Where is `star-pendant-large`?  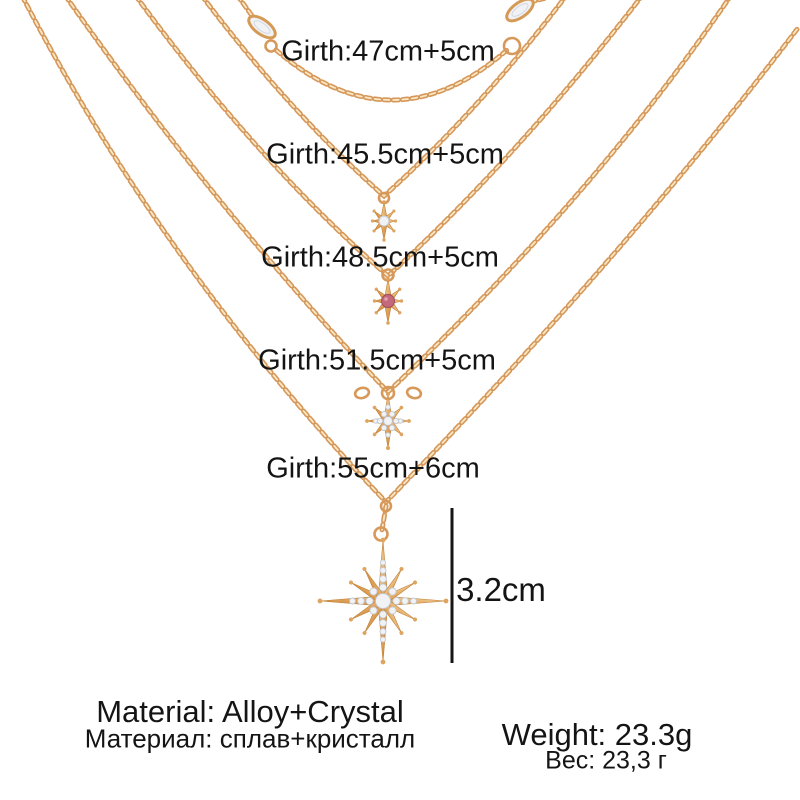 star-pendant-large is located at coordinates (383, 601).